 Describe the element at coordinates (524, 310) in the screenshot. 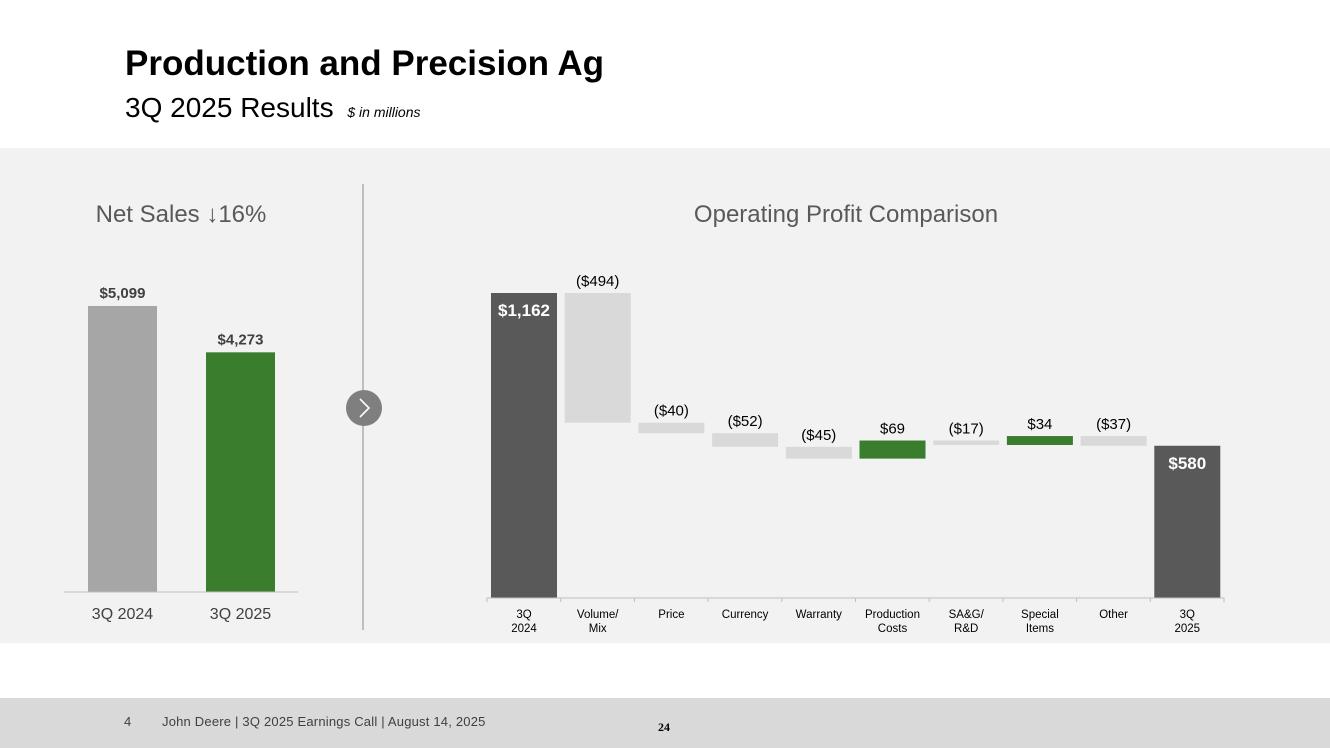

I see `data-label: $1,162` at that location.